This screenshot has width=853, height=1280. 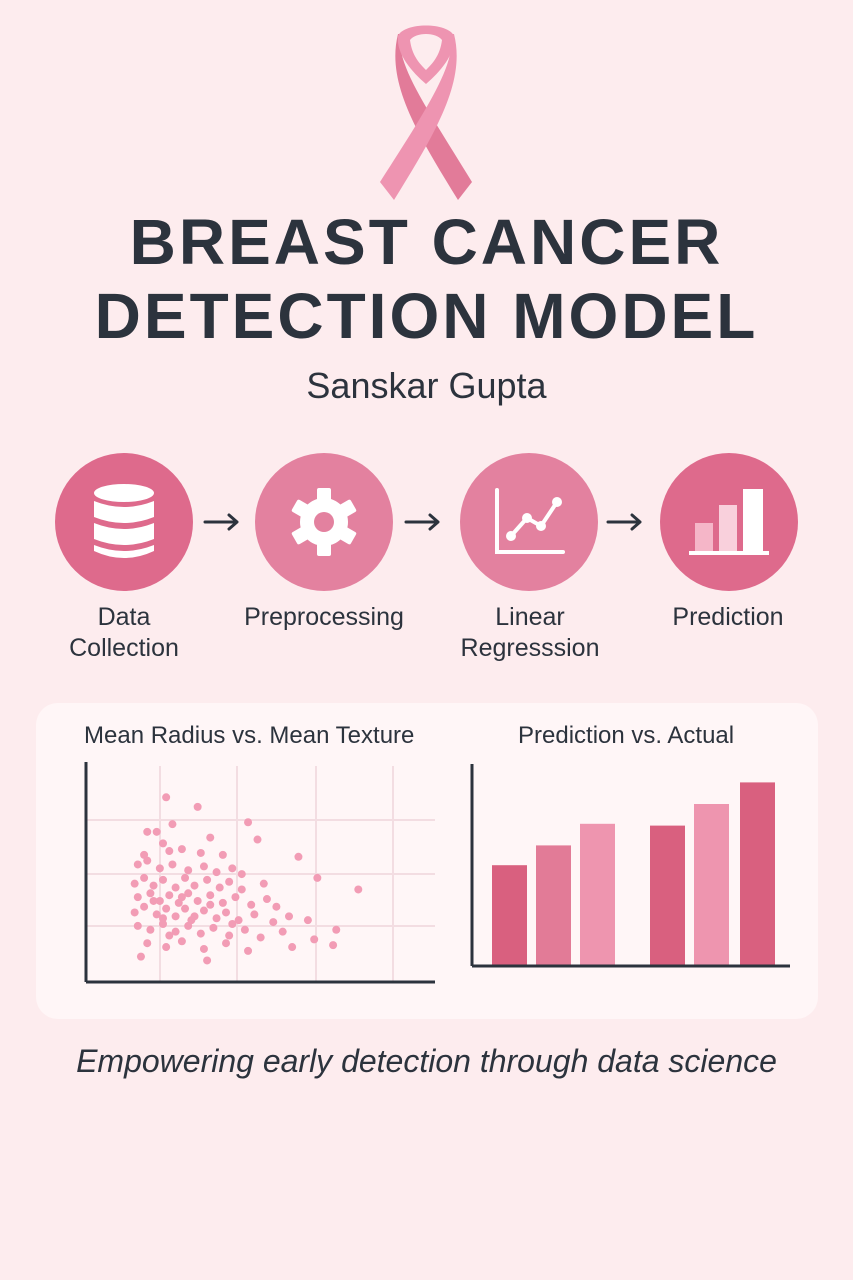 I want to click on gear-icon, so click(x=324, y=522).